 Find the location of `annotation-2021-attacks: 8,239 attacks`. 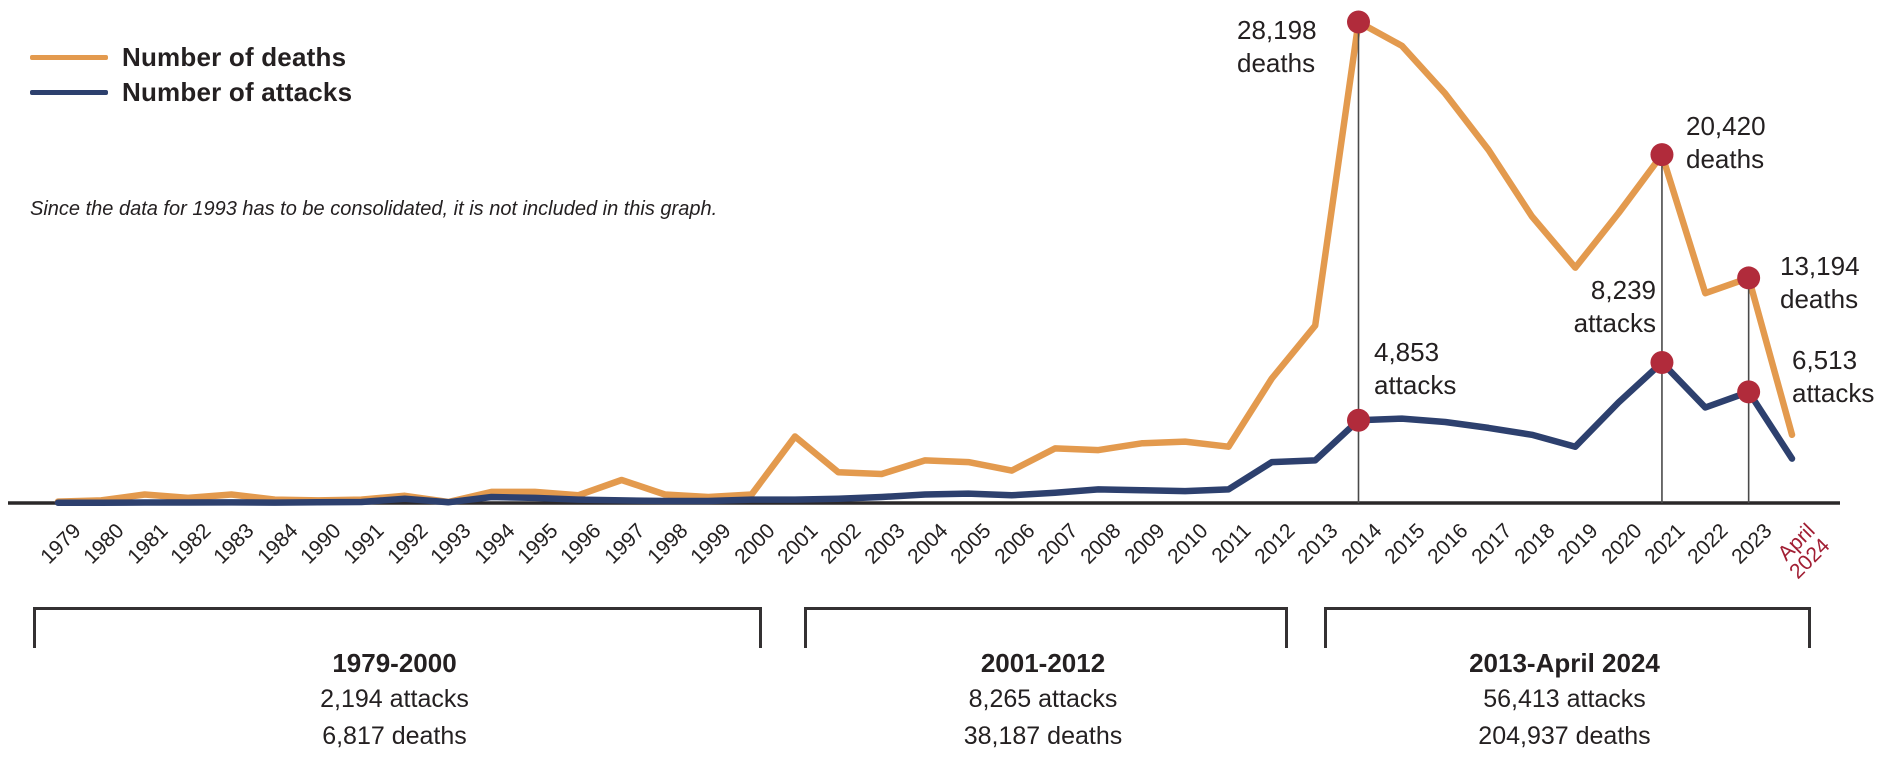

annotation-2021-attacks: 8,239 attacks is located at coordinates (1615, 307).